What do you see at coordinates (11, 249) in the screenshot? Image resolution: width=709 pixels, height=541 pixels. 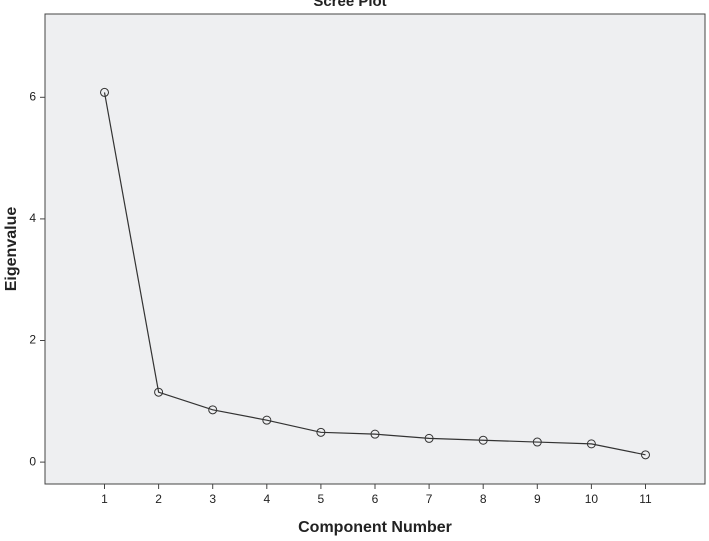 I see `y-axis-label: Eigenvalue` at bounding box center [11, 249].